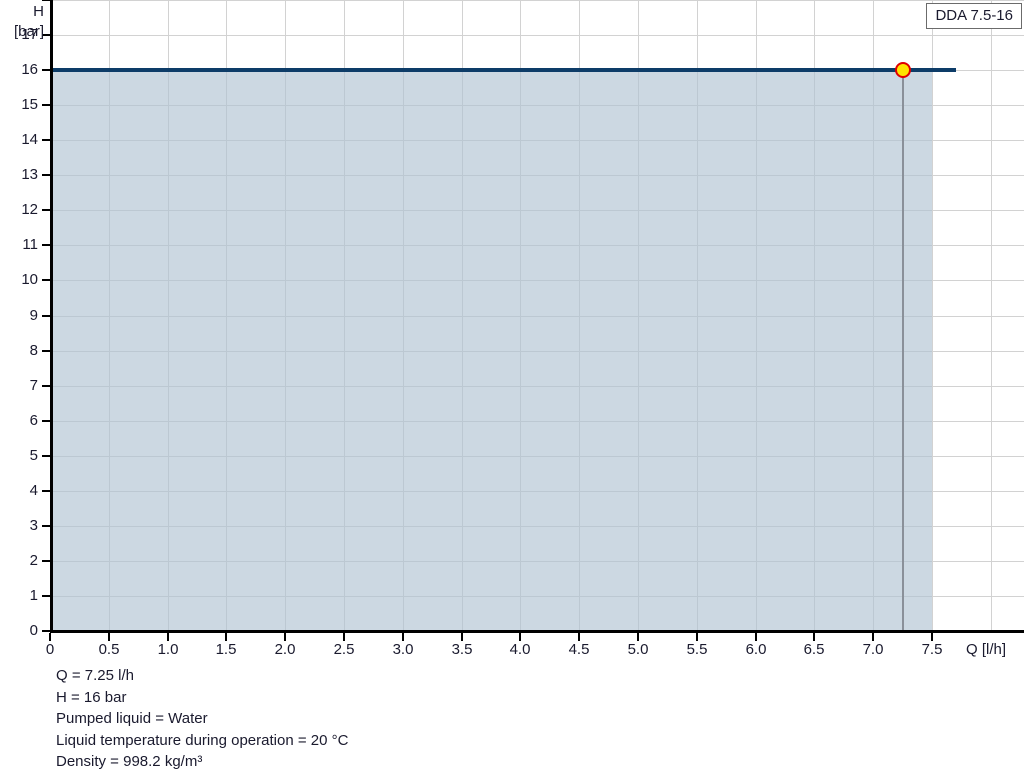 The height and width of the screenshot is (781, 1024). I want to click on y-axis-tick-label: 0, so click(33, 630).